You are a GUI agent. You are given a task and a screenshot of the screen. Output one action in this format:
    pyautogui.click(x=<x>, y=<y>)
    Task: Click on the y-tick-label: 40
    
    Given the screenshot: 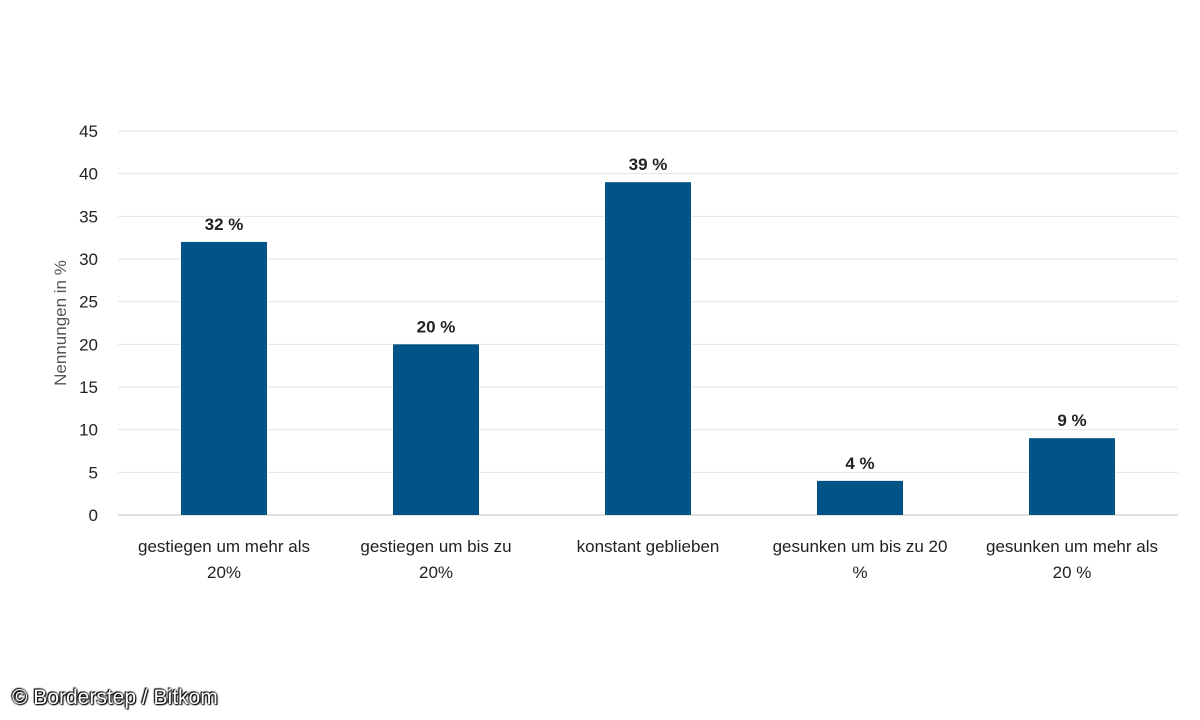 What is the action you would take?
    pyautogui.click(x=88, y=174)
    